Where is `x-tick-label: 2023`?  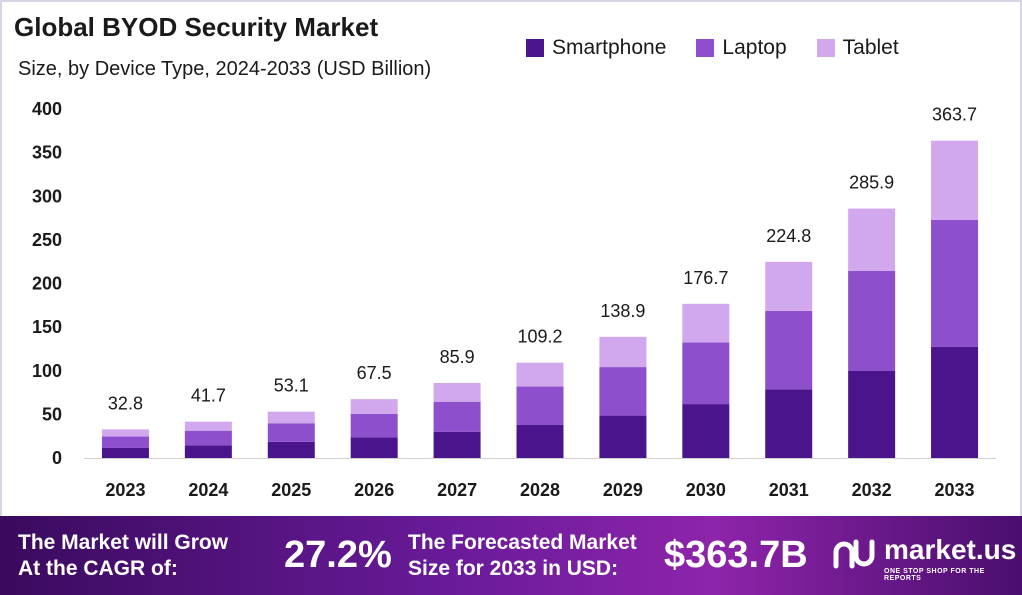
x-tick-label: 2023 is located at coordinates (125, 490).